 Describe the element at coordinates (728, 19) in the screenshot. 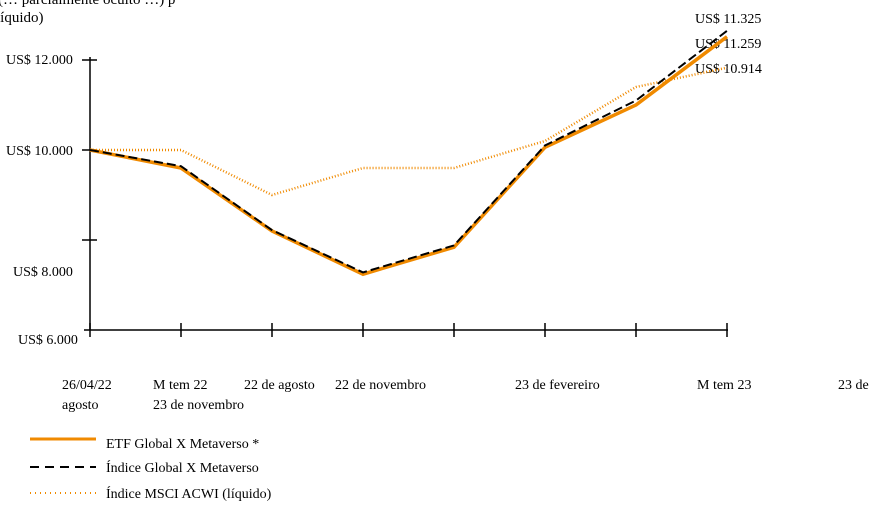

I see `end-value-label: US$ 11.325` at that location.